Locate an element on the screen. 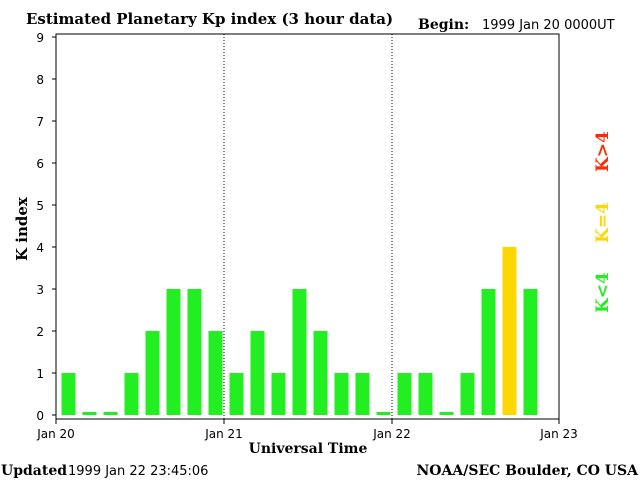  y-axis-ticks: 0 1 2 3 4 5 6 7 8 9 is located at coordinates (46, 227).